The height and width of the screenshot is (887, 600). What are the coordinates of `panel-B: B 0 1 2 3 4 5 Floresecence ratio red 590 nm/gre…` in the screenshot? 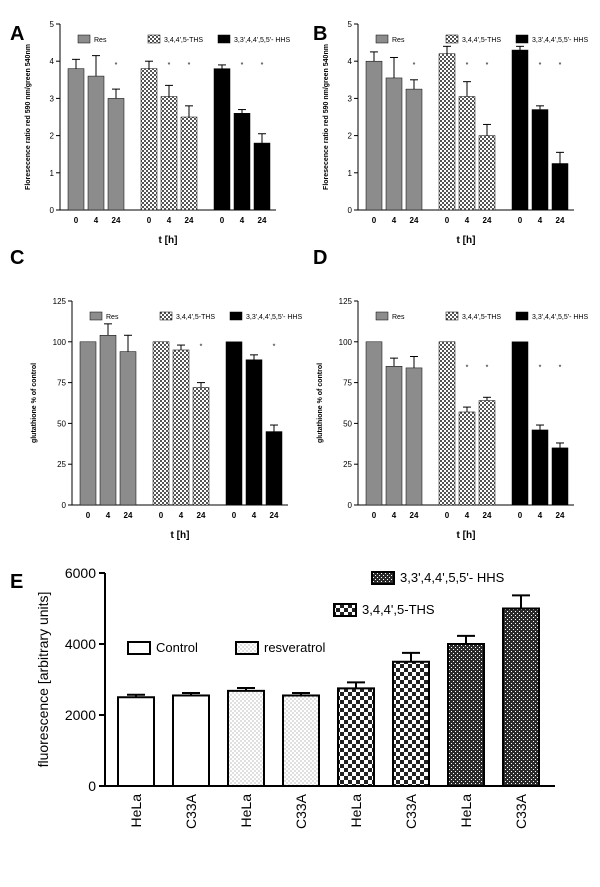 It's located at (450, 133).